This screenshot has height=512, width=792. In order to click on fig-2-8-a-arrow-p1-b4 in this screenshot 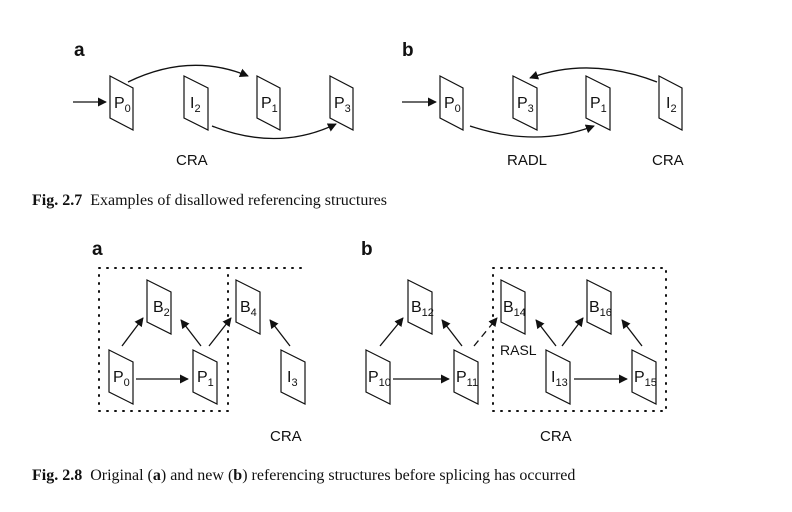, I will do `click(220, 332)`.